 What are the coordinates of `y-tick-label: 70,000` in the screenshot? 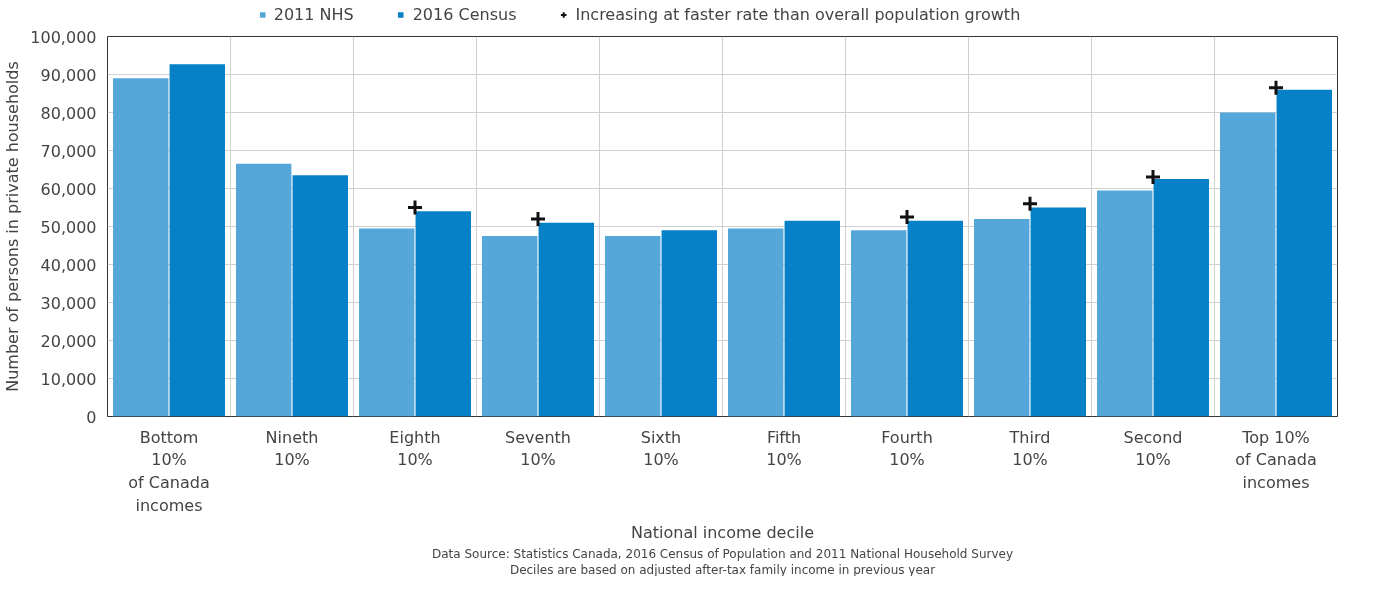 It's located at (68, 151).